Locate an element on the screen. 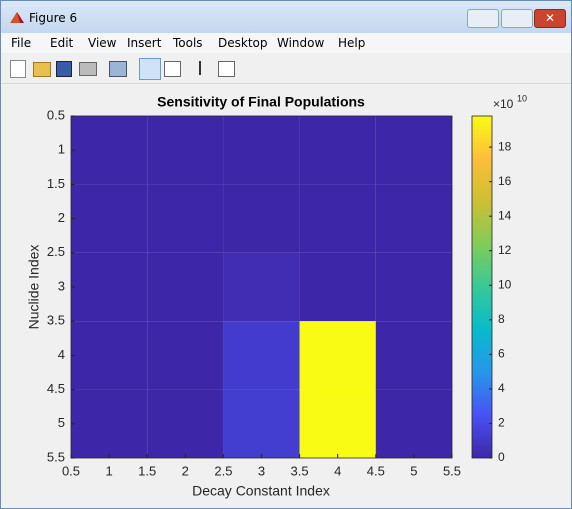 The width and height of the screenshot is (572, 509). colorbar is located at coordinates (482, 287).